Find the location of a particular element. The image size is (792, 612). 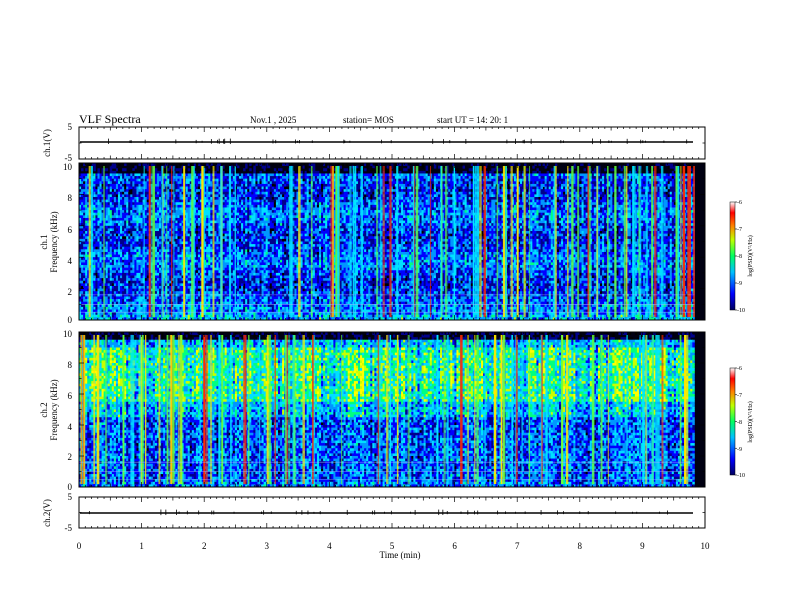

chart-title: VLF Spectra is located at coordinates (110, 119).